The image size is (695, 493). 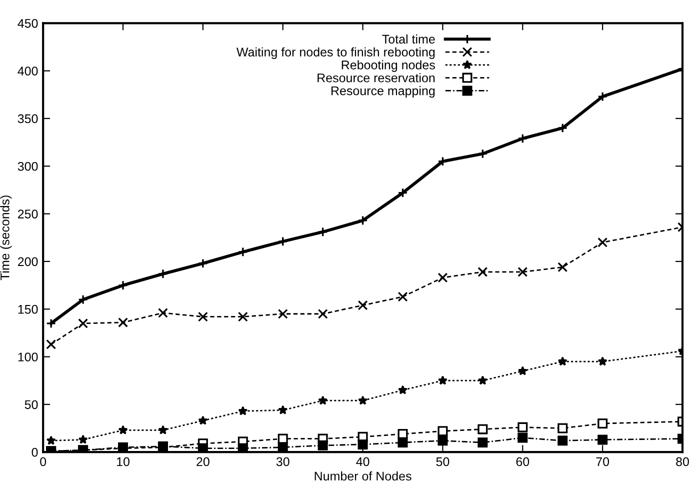 What do you see at coordinates (28, 357) in the screenshot?
I see `y-tick-label: 100` at bounding box center [28, 357].